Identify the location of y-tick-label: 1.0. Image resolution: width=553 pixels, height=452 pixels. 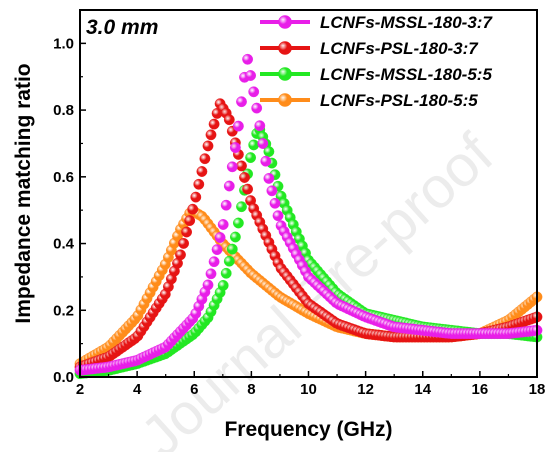
(63, 43).